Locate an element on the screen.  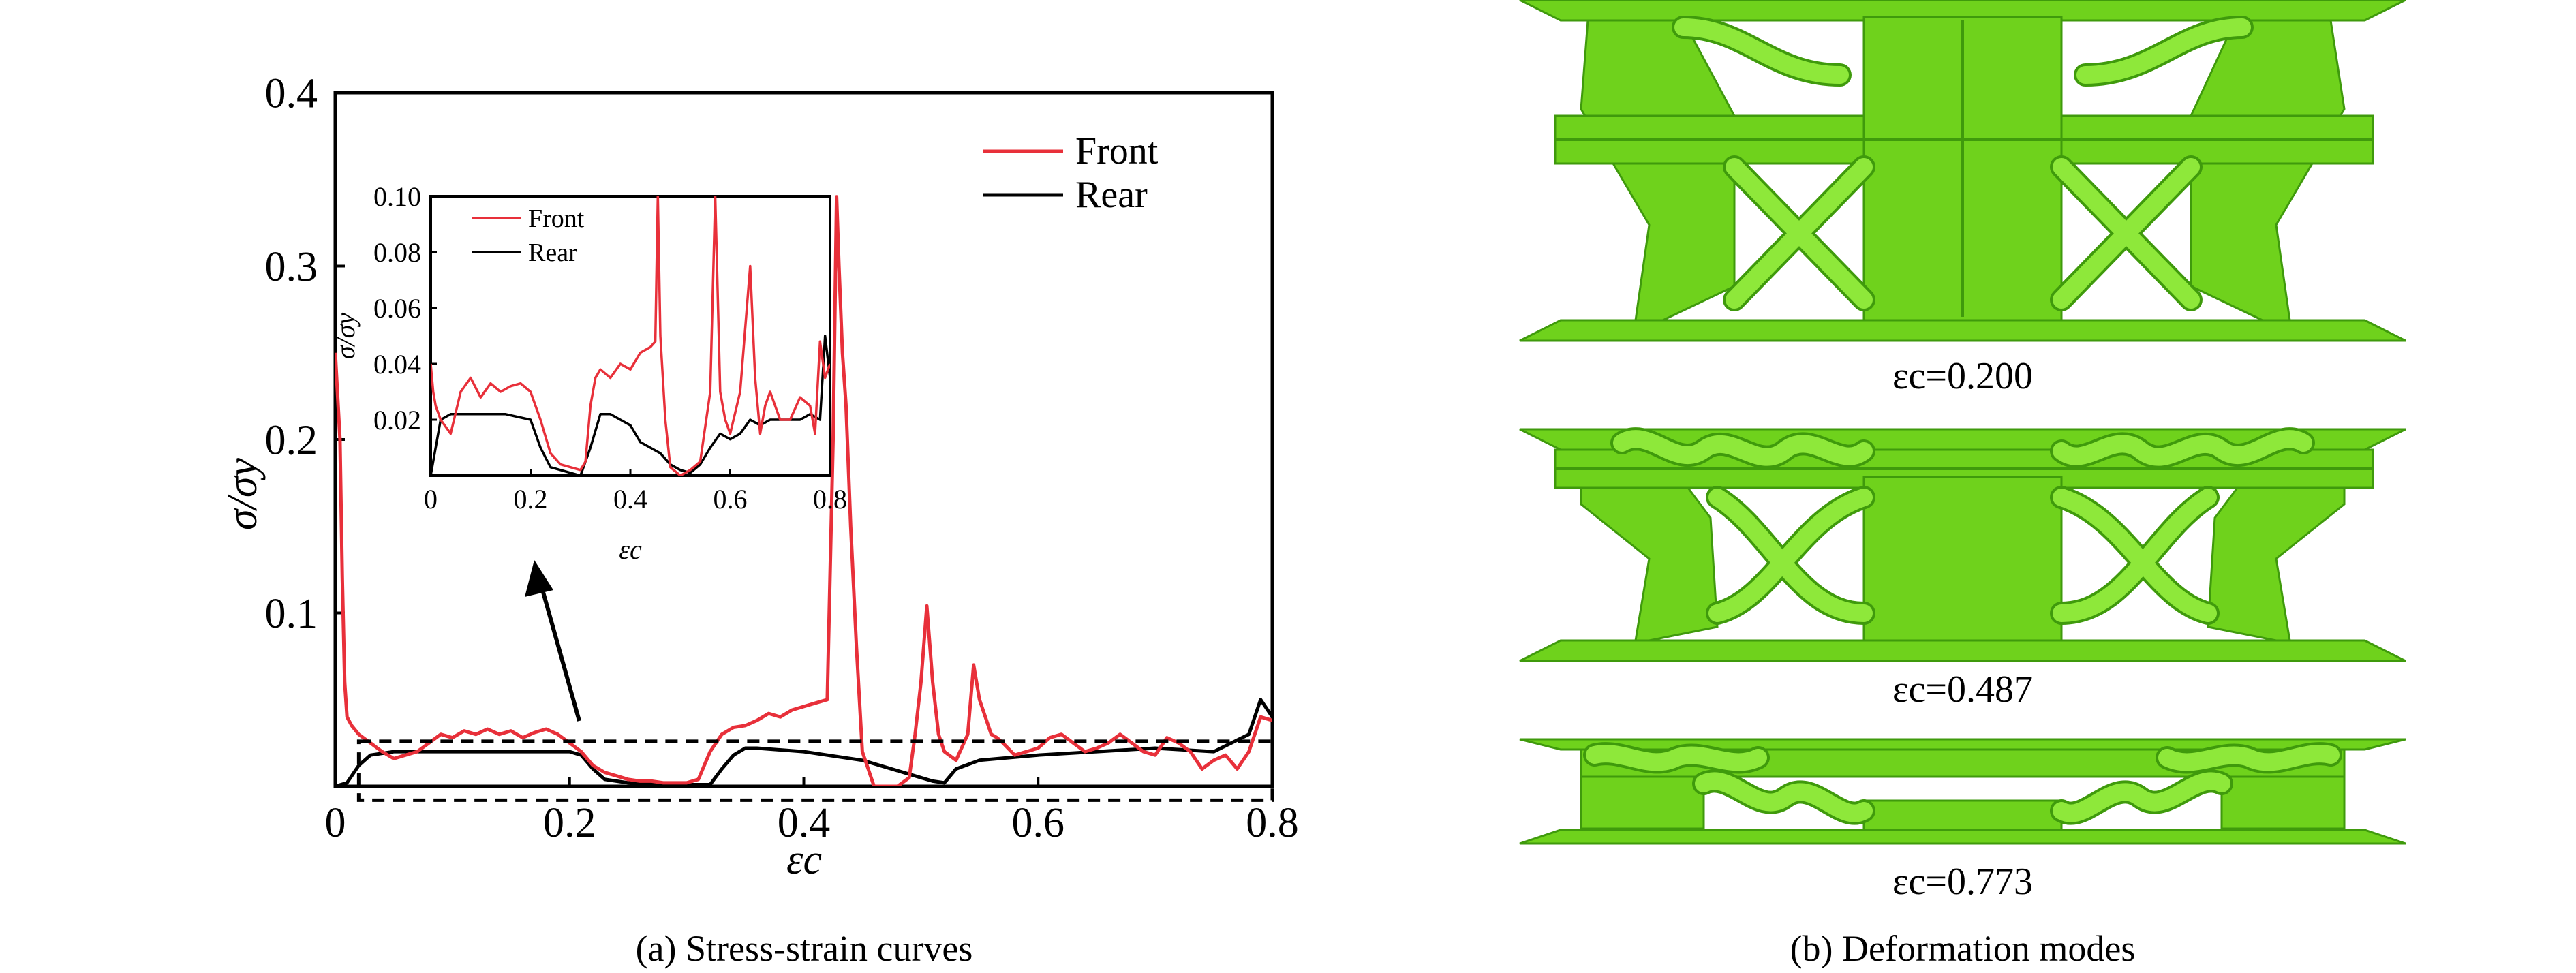
panel1-top-plate is located at coordinates (1963, 11).